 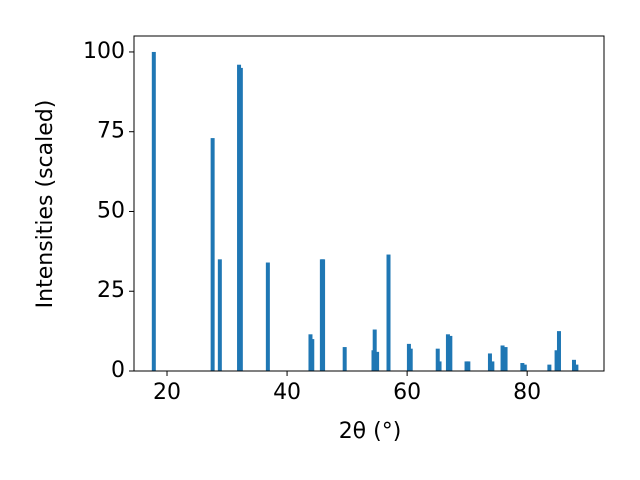 What do you see at coordinates (287, 392) in the screenshot?
I see `x-tick-label: 40` at bounding box center [287, 392].